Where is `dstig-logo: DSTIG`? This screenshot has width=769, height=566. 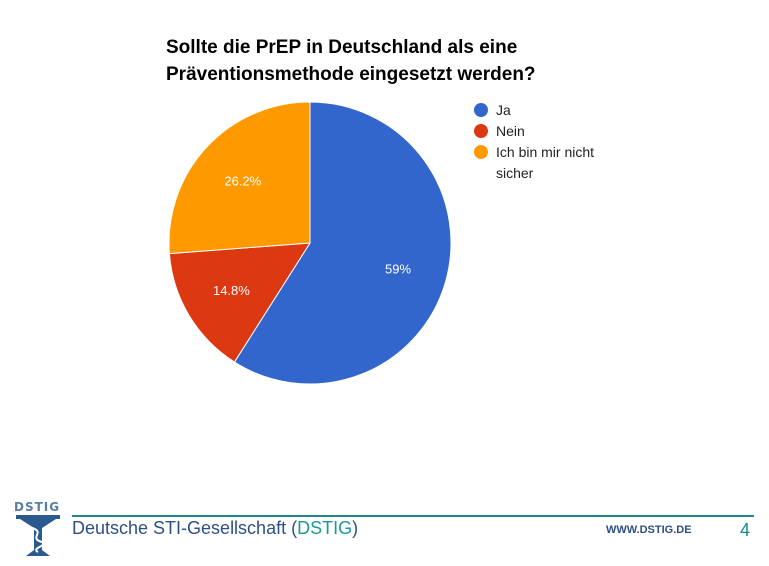 dstig-logo: DSTIG is located at coordinates (37, 528).